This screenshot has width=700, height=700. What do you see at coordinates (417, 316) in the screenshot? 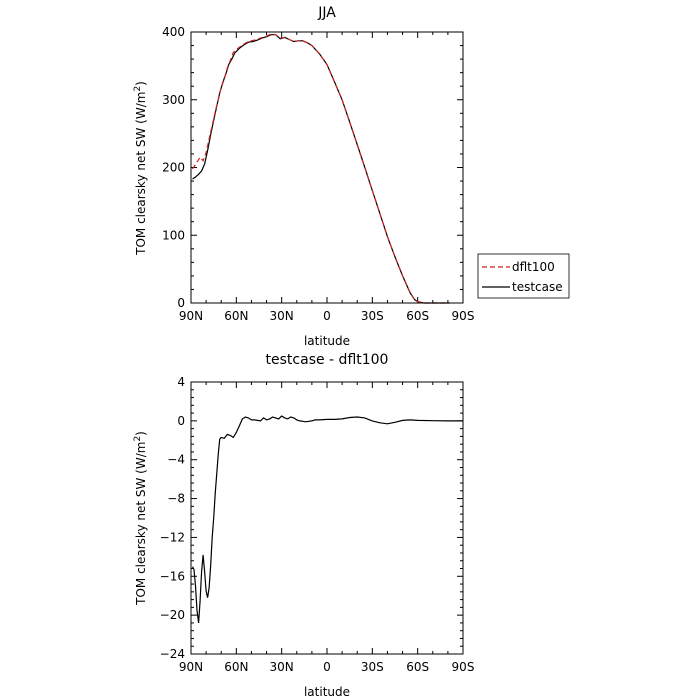
I see `top-x-tick-label: 60S` at bounding box center [417, 316].